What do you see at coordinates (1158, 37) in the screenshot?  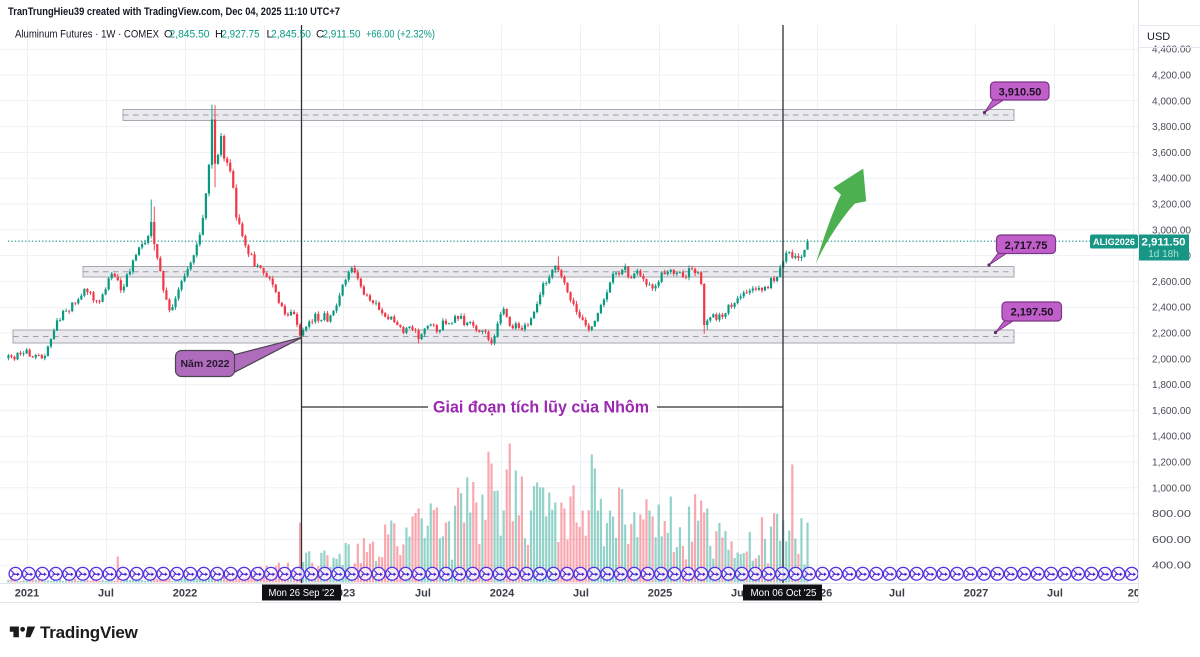 I see `svg-text: USD` at bounding box center [1158, 37].